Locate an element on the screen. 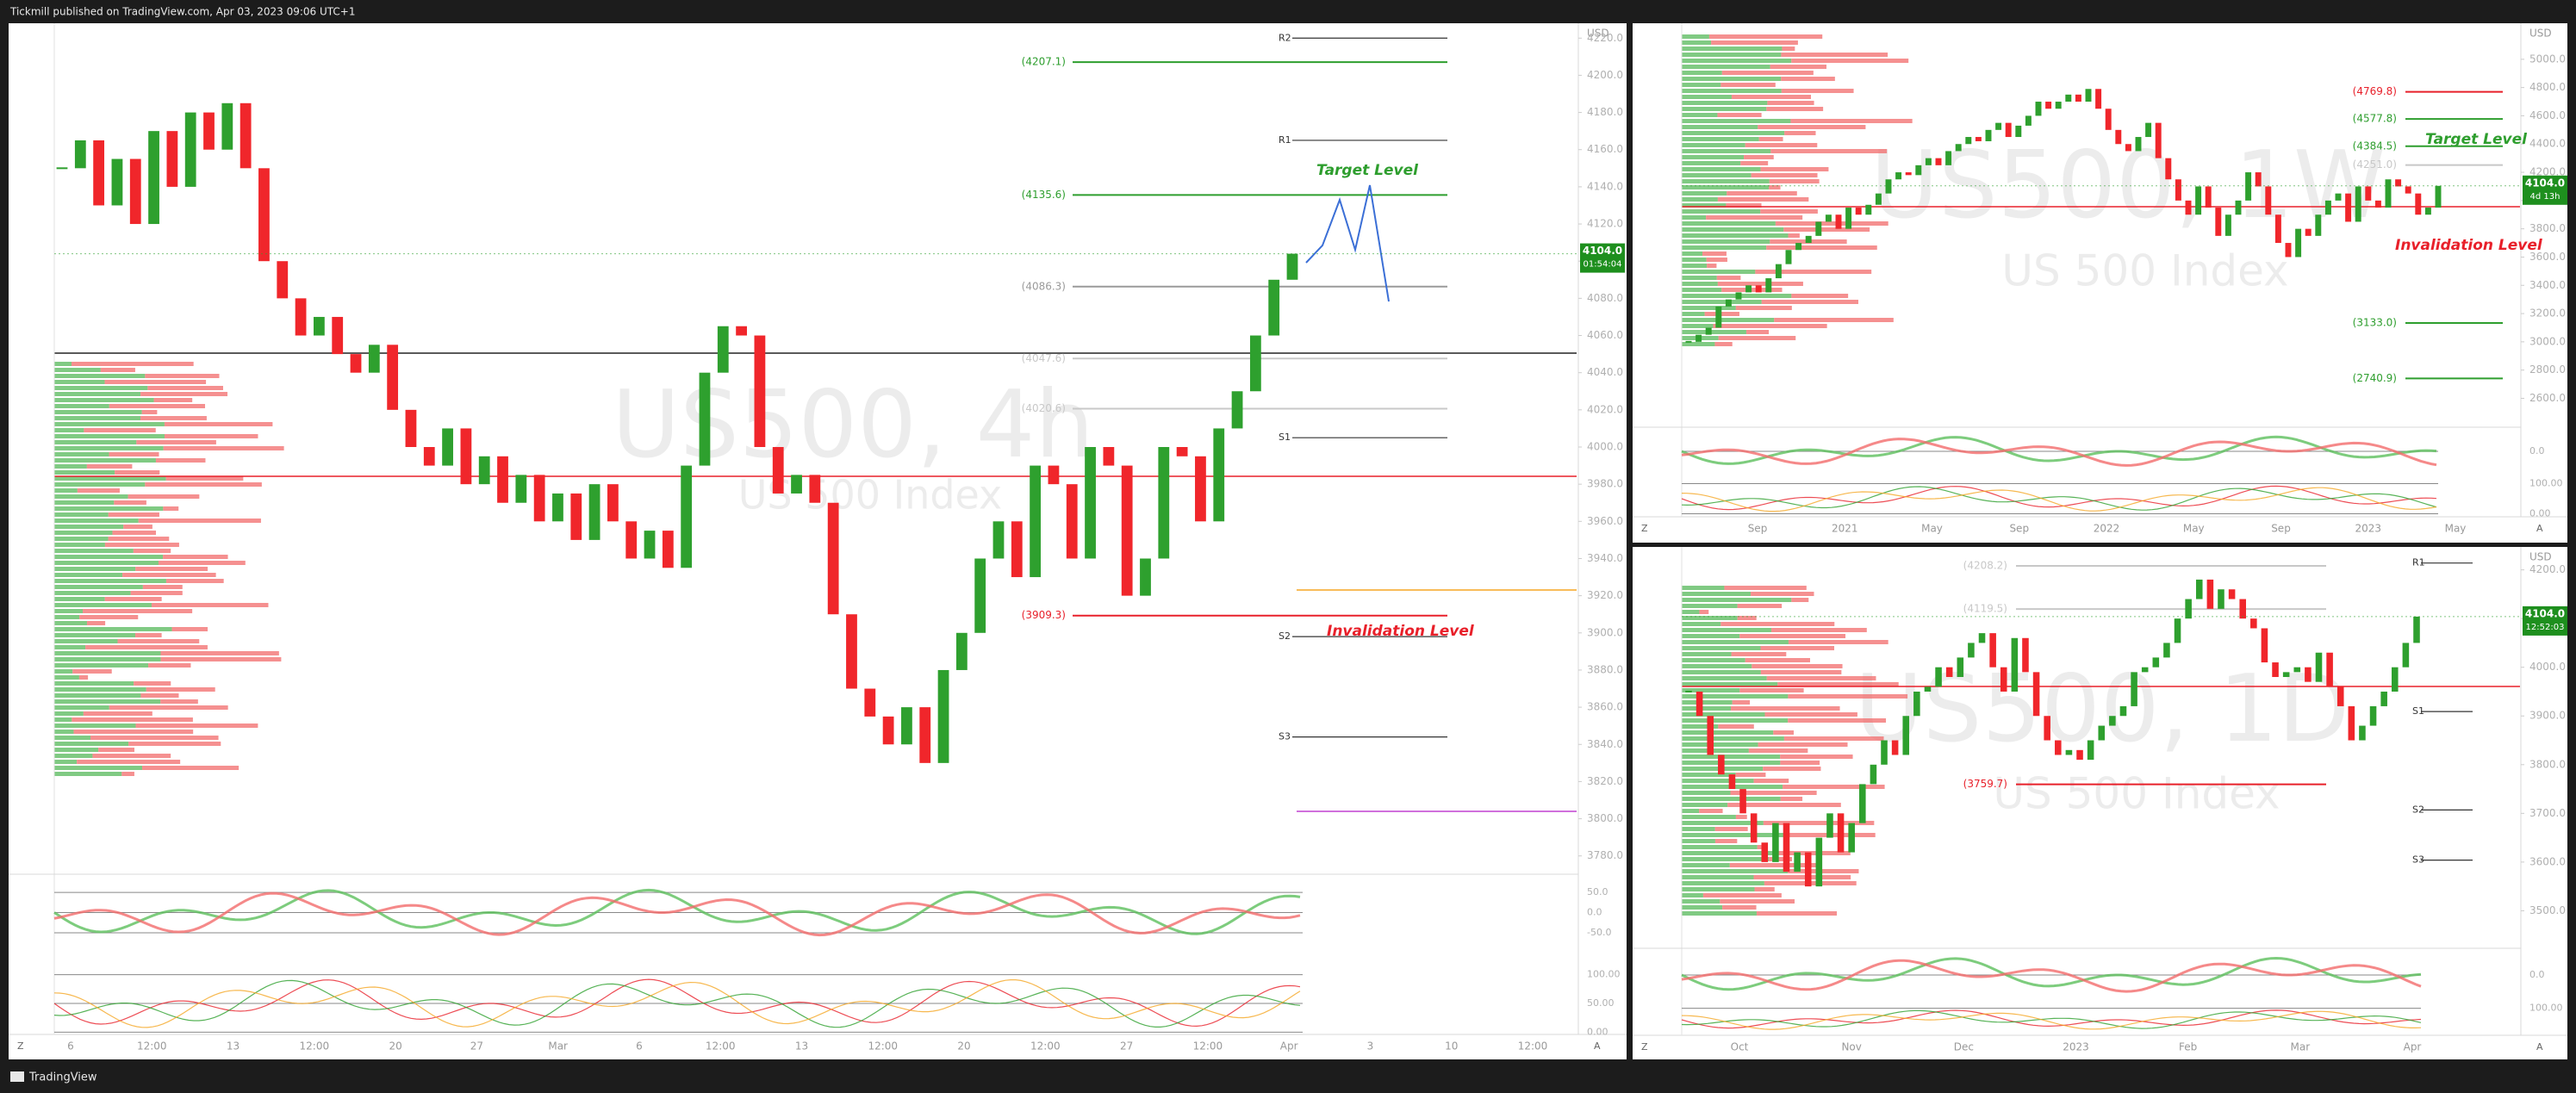 This screenshot has height=1093, width=2576. y-tick-label: 4220.0 is located at coordinates (1605, 38).